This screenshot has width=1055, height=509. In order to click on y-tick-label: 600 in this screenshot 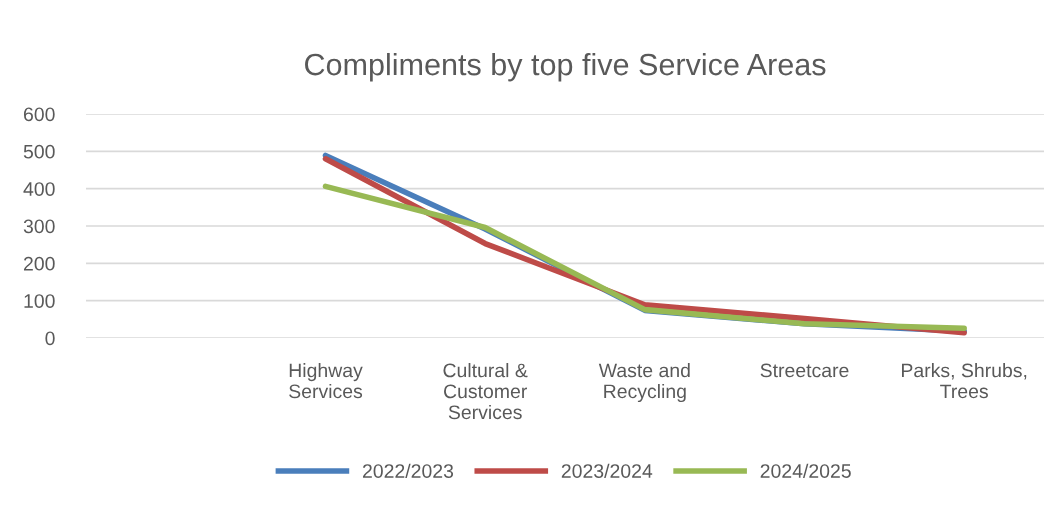, I will do `click(39, 114)`.